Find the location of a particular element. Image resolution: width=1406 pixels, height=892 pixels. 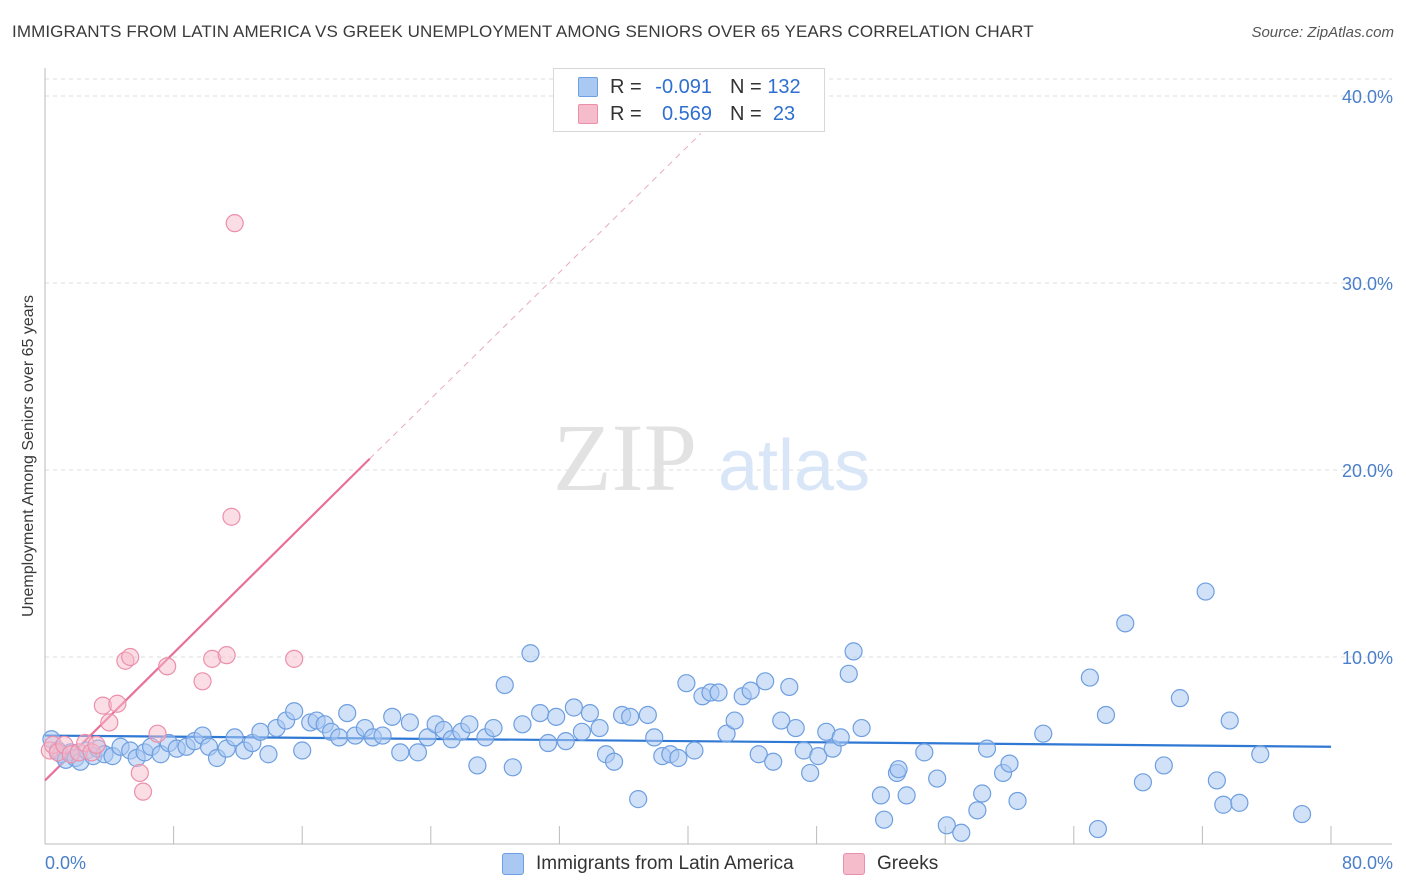

bottom-legend-swatch-blue is located at coordinates (513, 864).